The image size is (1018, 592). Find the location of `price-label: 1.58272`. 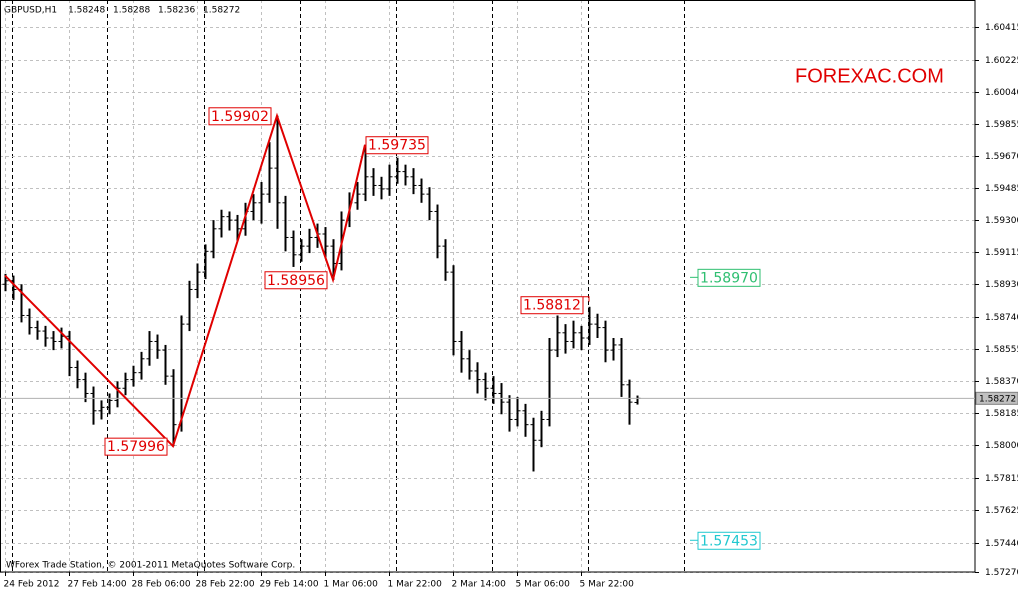

price-label: 1.58272 is located at coordinates (997, 399).